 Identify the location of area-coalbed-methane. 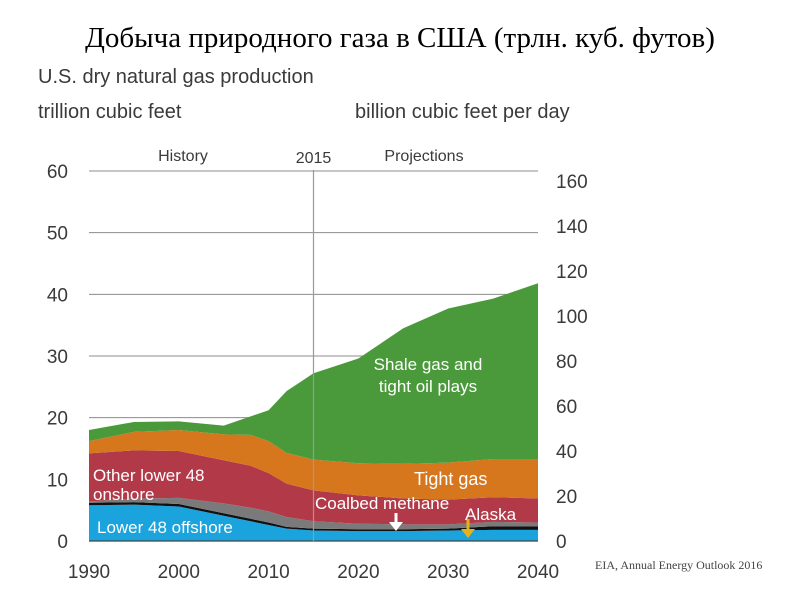
(313, 513).